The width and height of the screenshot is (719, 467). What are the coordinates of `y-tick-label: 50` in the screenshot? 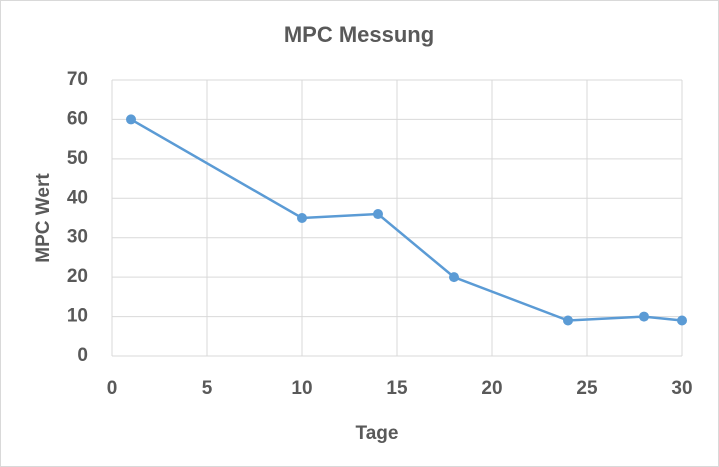 It's located at (77, 158).